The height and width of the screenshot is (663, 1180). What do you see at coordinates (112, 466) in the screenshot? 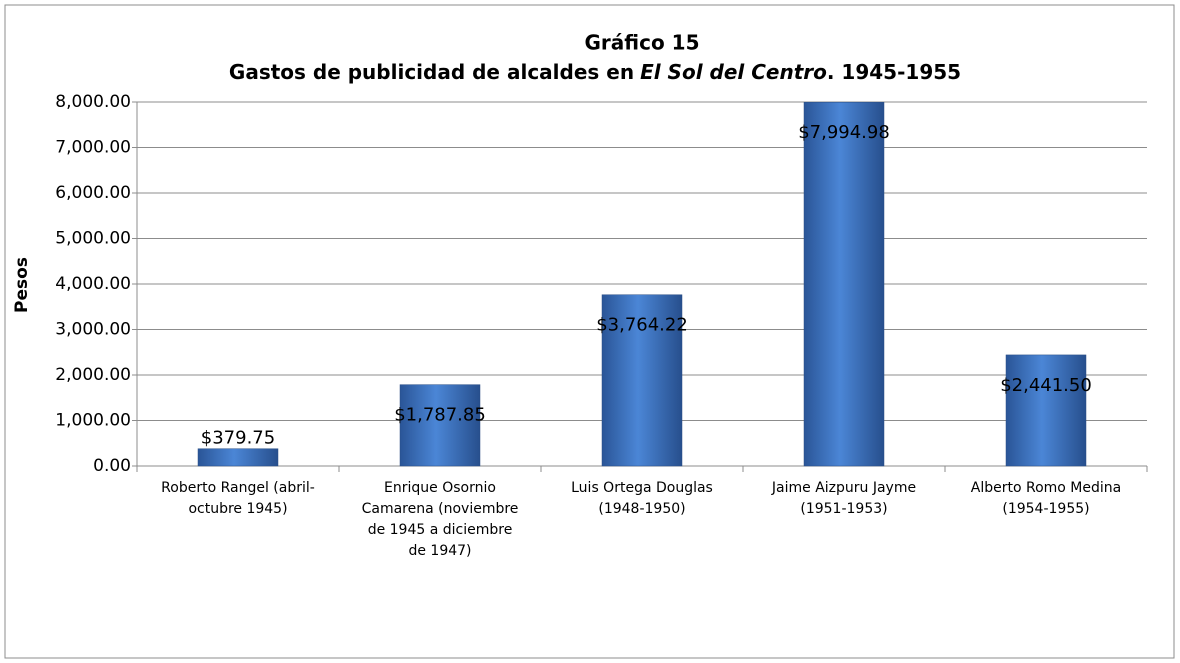
I see `y-tick-label: 0.00` at bounding box center [112, 466].